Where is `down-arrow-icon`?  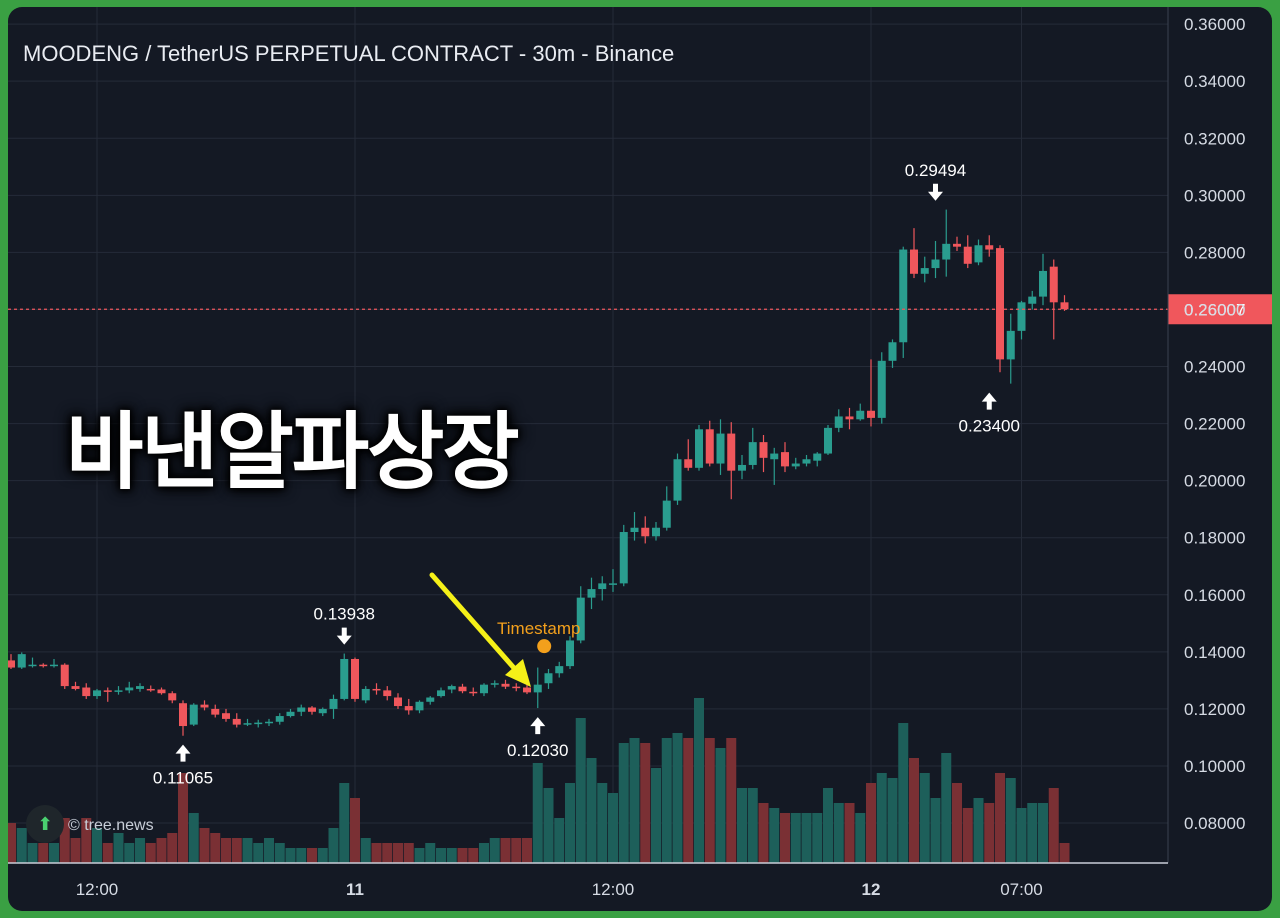 down-arrow-icon is located at coordinates (344, 636).